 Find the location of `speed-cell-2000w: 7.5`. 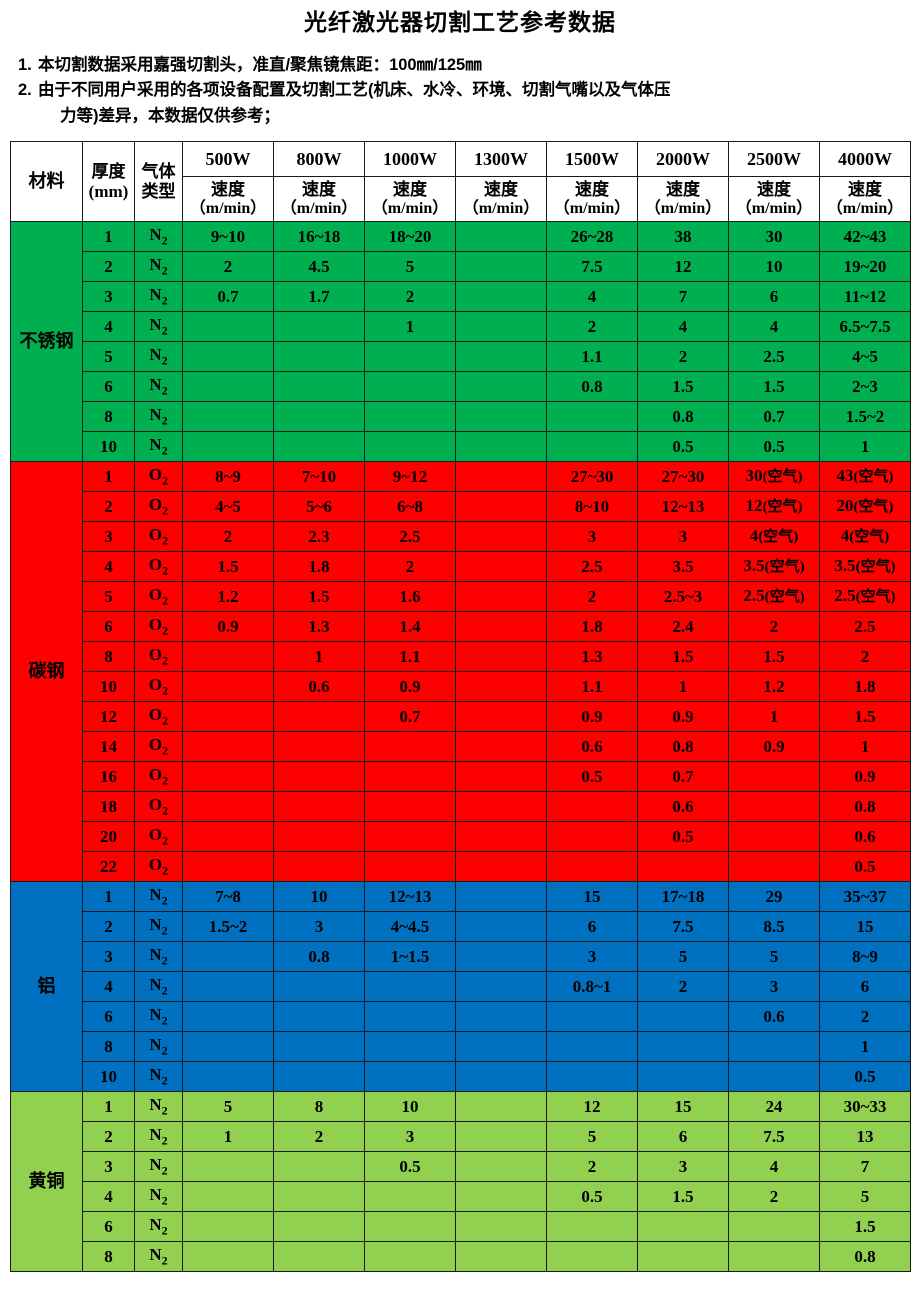

speed-cell-2000w: 7.5 is located at coordinates (683, 927).